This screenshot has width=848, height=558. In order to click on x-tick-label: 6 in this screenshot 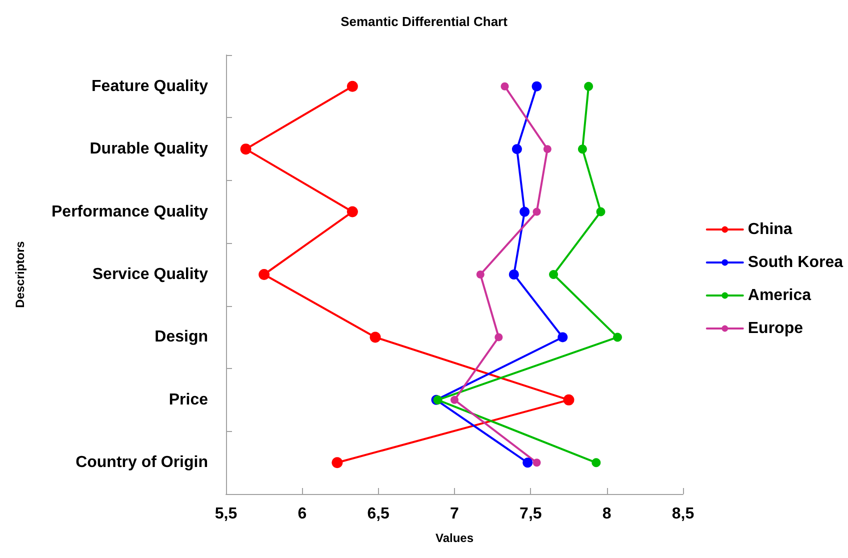, I will do `click(302, 514)`.